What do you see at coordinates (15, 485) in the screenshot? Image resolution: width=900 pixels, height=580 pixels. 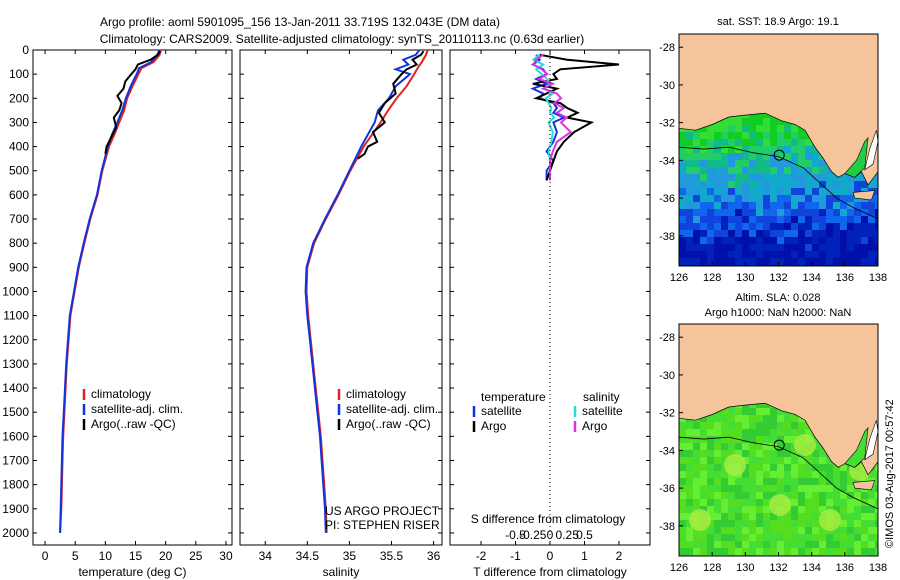 I see `y-tick-label: 1800` at bounding box center [15, 485].